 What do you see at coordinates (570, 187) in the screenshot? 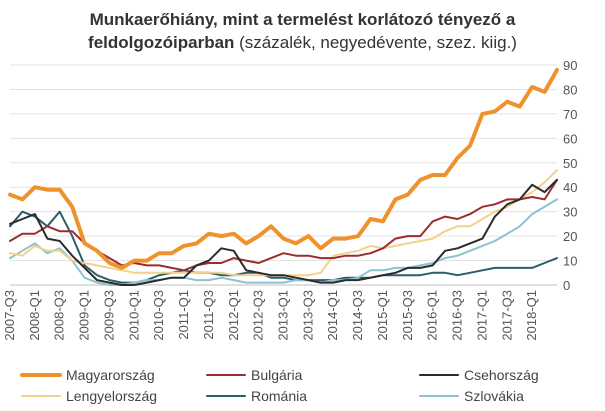
I see `y-tick-label: 40` at bounding box center [570, 187].